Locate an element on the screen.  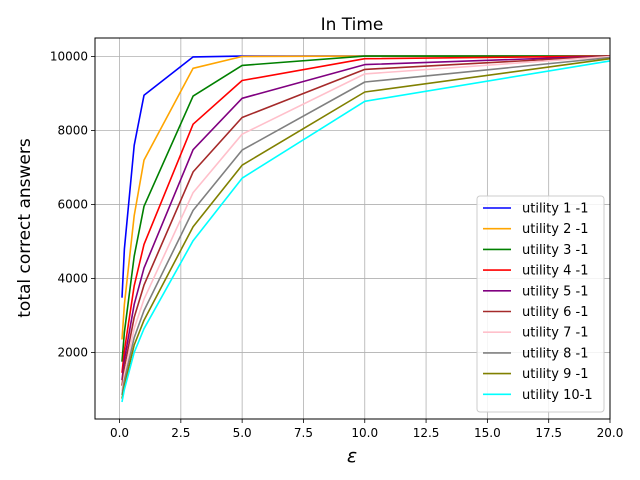
chart-title: In Time is located at coordinates (352, 25).